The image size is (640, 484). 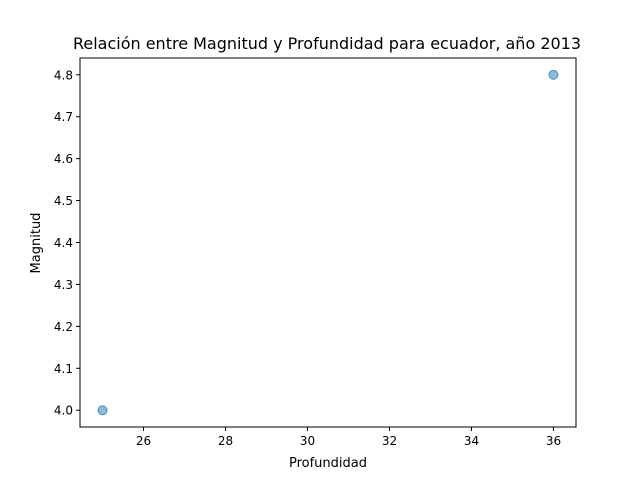 I want to click on y-axis: 4.0 4.1 4.2 4.3 4.4 4.5 4.6 4.7 4.8, so click(x=67, y=243).